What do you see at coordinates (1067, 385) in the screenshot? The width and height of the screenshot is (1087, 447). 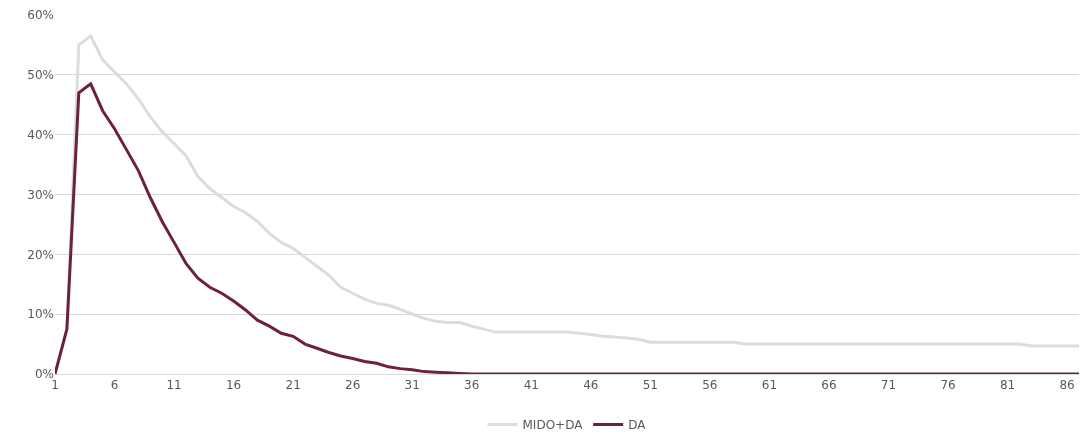 I see `x-tick-label: 86` at bounding box center [1067, 385].